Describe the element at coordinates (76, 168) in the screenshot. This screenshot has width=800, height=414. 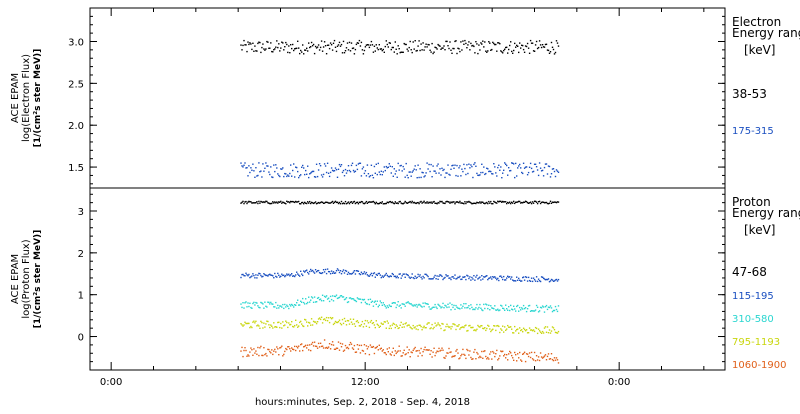
I see `electron-ytick-label: 1.5` at that location.